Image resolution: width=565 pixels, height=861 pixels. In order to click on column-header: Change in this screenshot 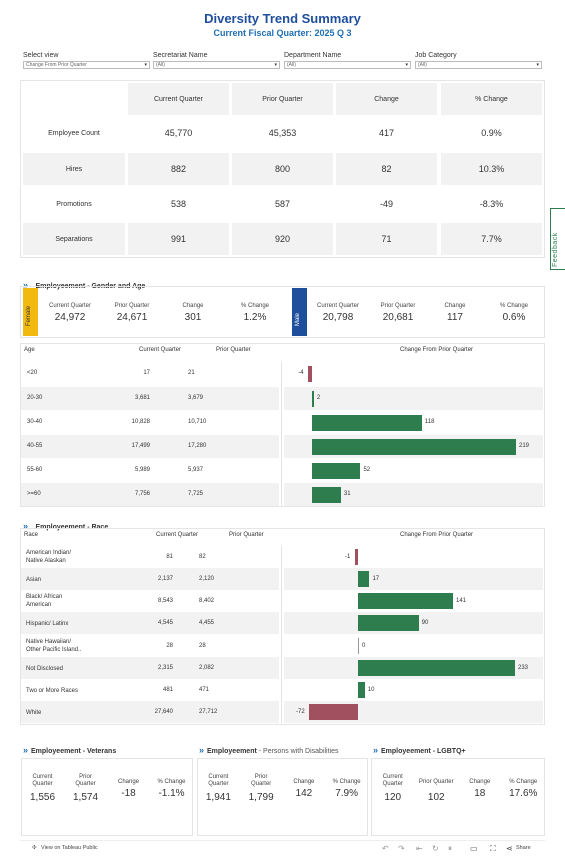, I will do `click(386, 99)`.